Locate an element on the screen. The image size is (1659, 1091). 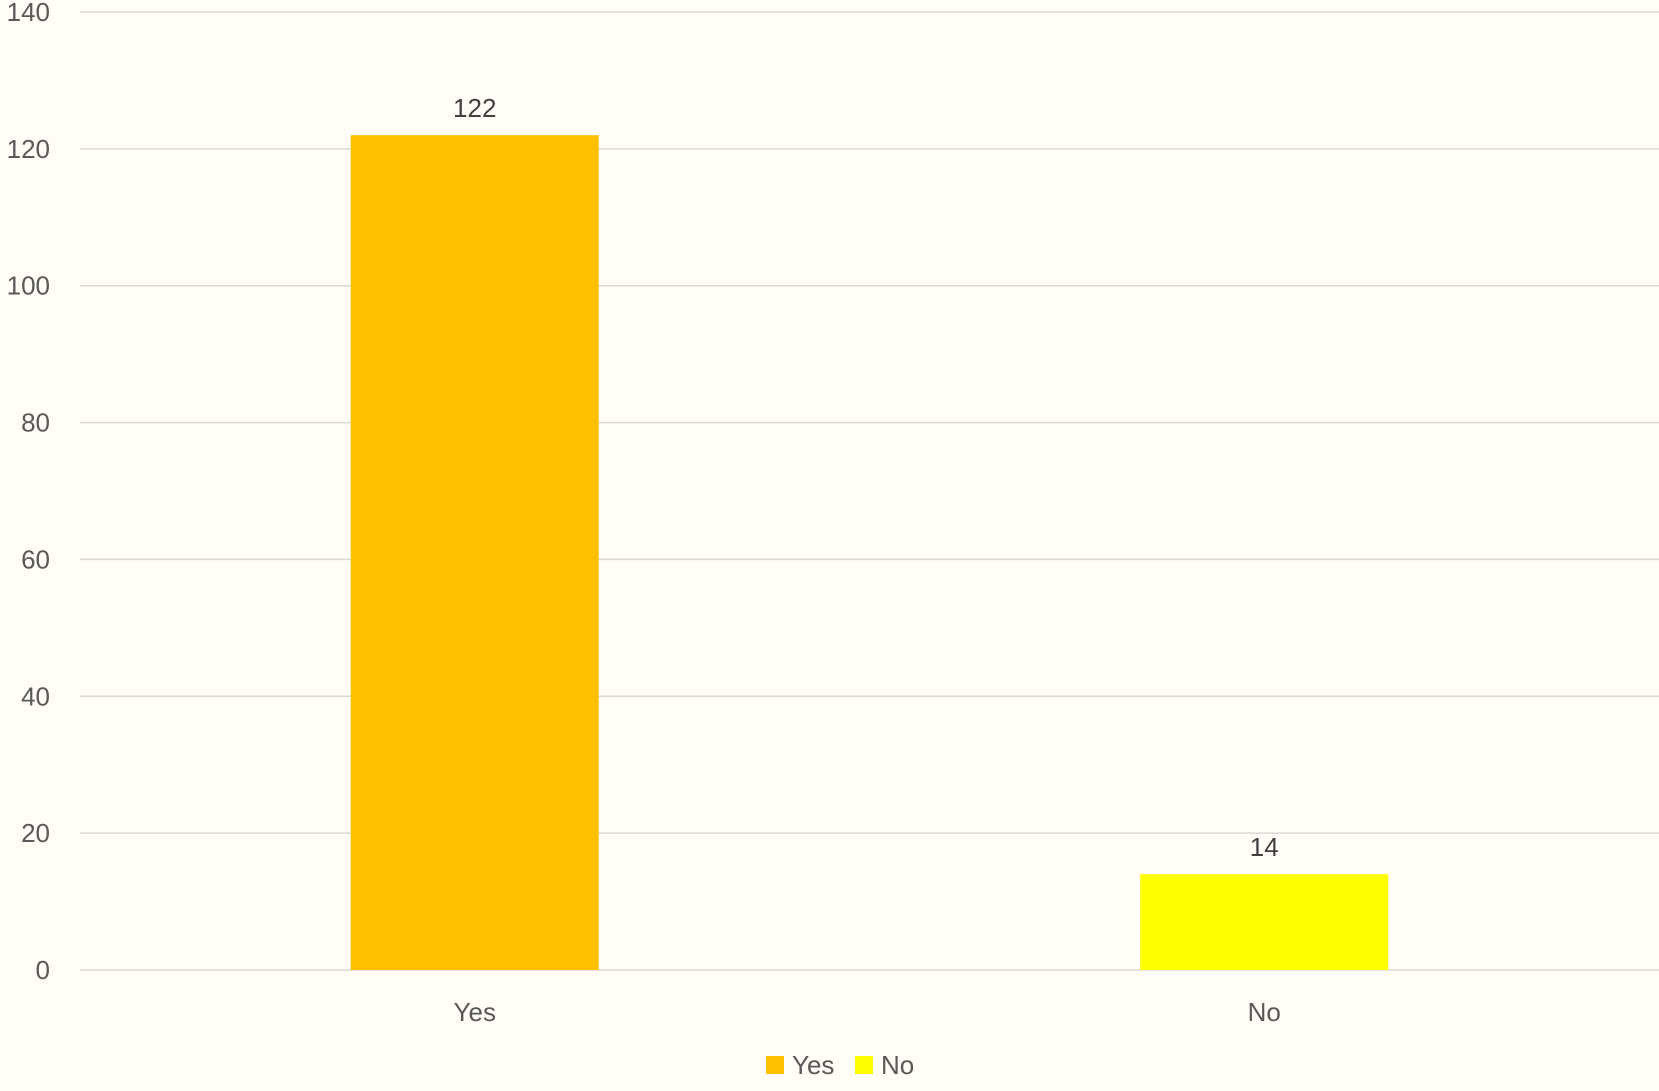
bar-no is located at coordinates (1264, 922).